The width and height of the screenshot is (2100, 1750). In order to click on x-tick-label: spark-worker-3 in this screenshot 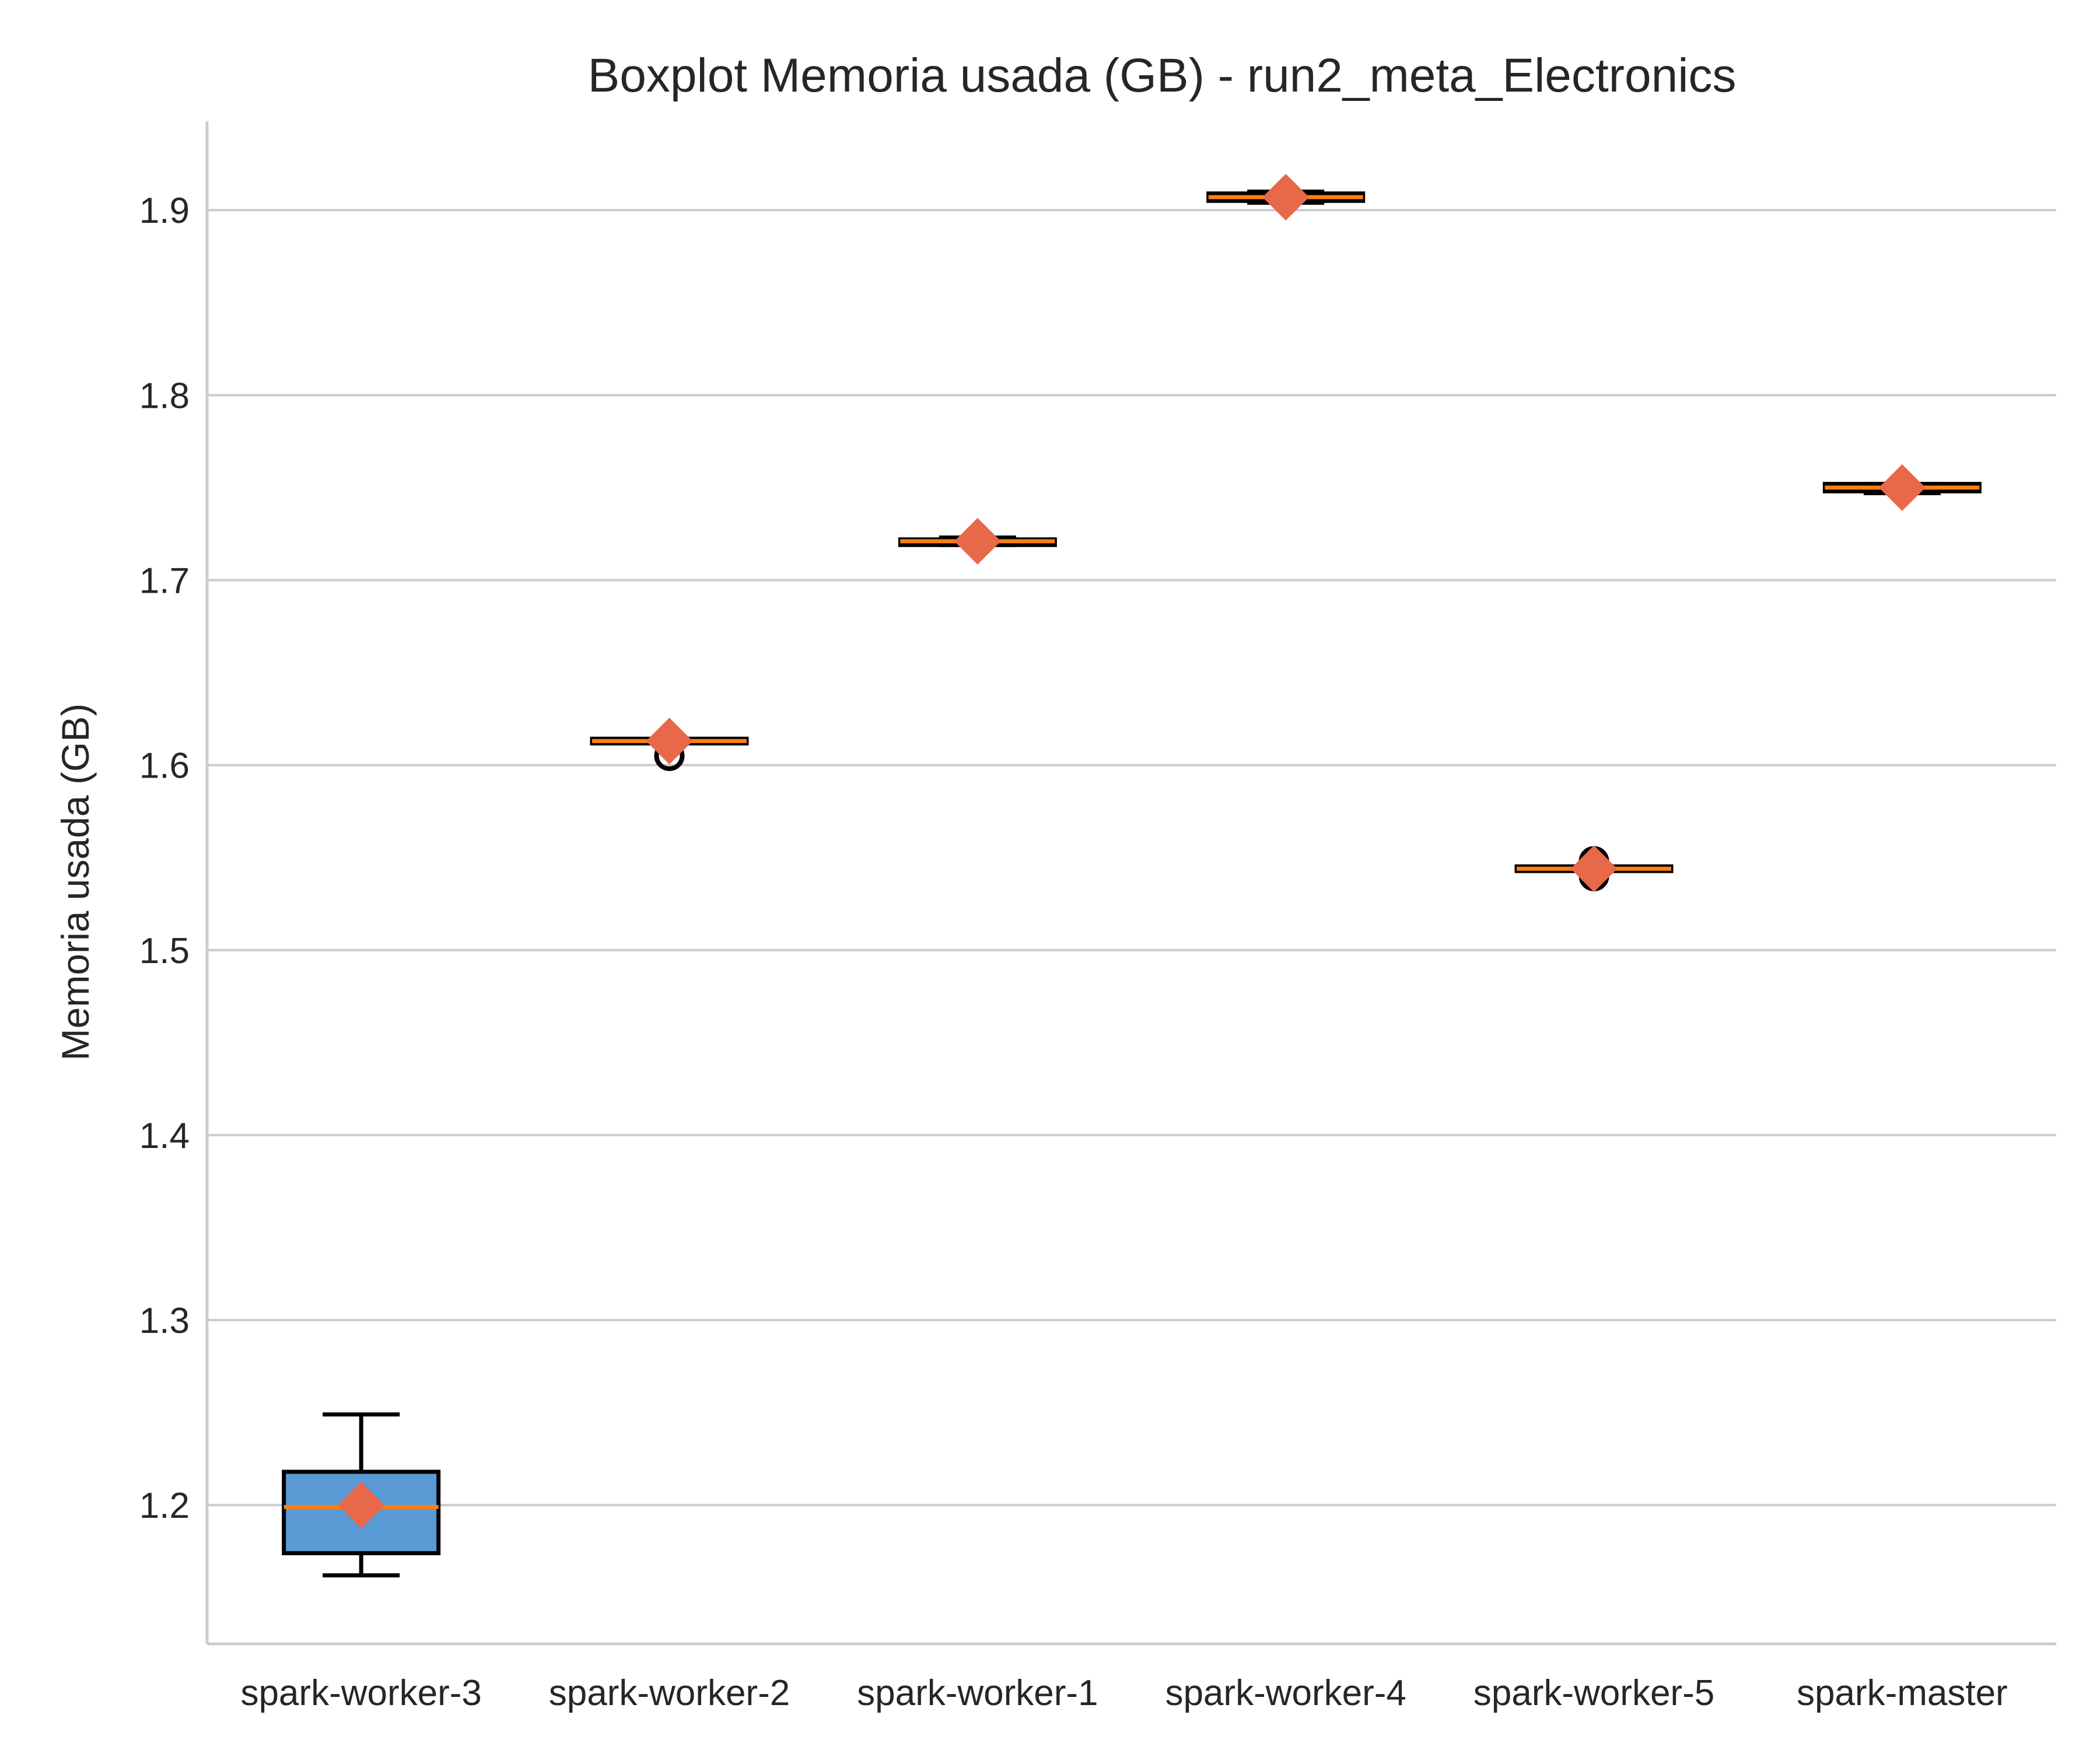, I will do `click(360, 1693)`.